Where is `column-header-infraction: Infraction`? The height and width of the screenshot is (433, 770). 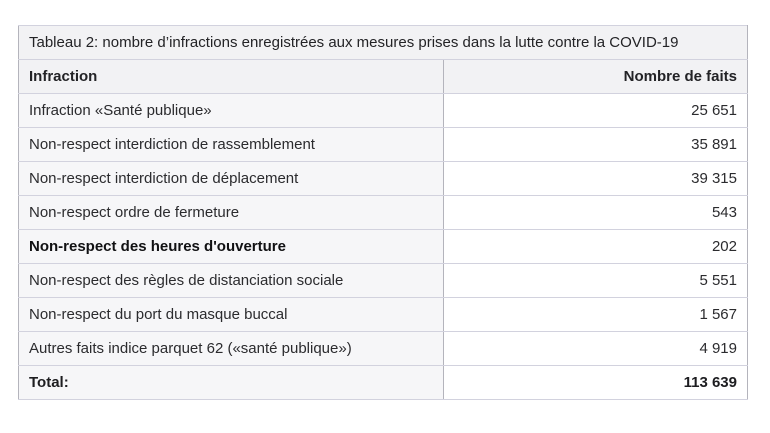
column-header-infraction: Infraction is located at coordinates (231, 76).